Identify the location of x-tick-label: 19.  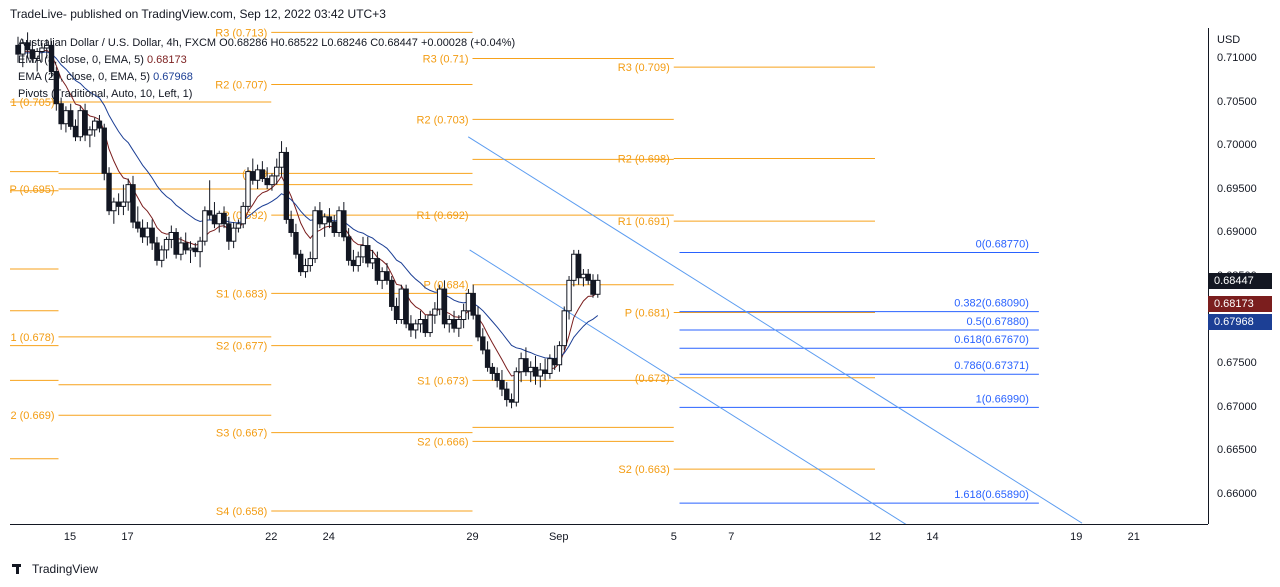
(1076, 537).